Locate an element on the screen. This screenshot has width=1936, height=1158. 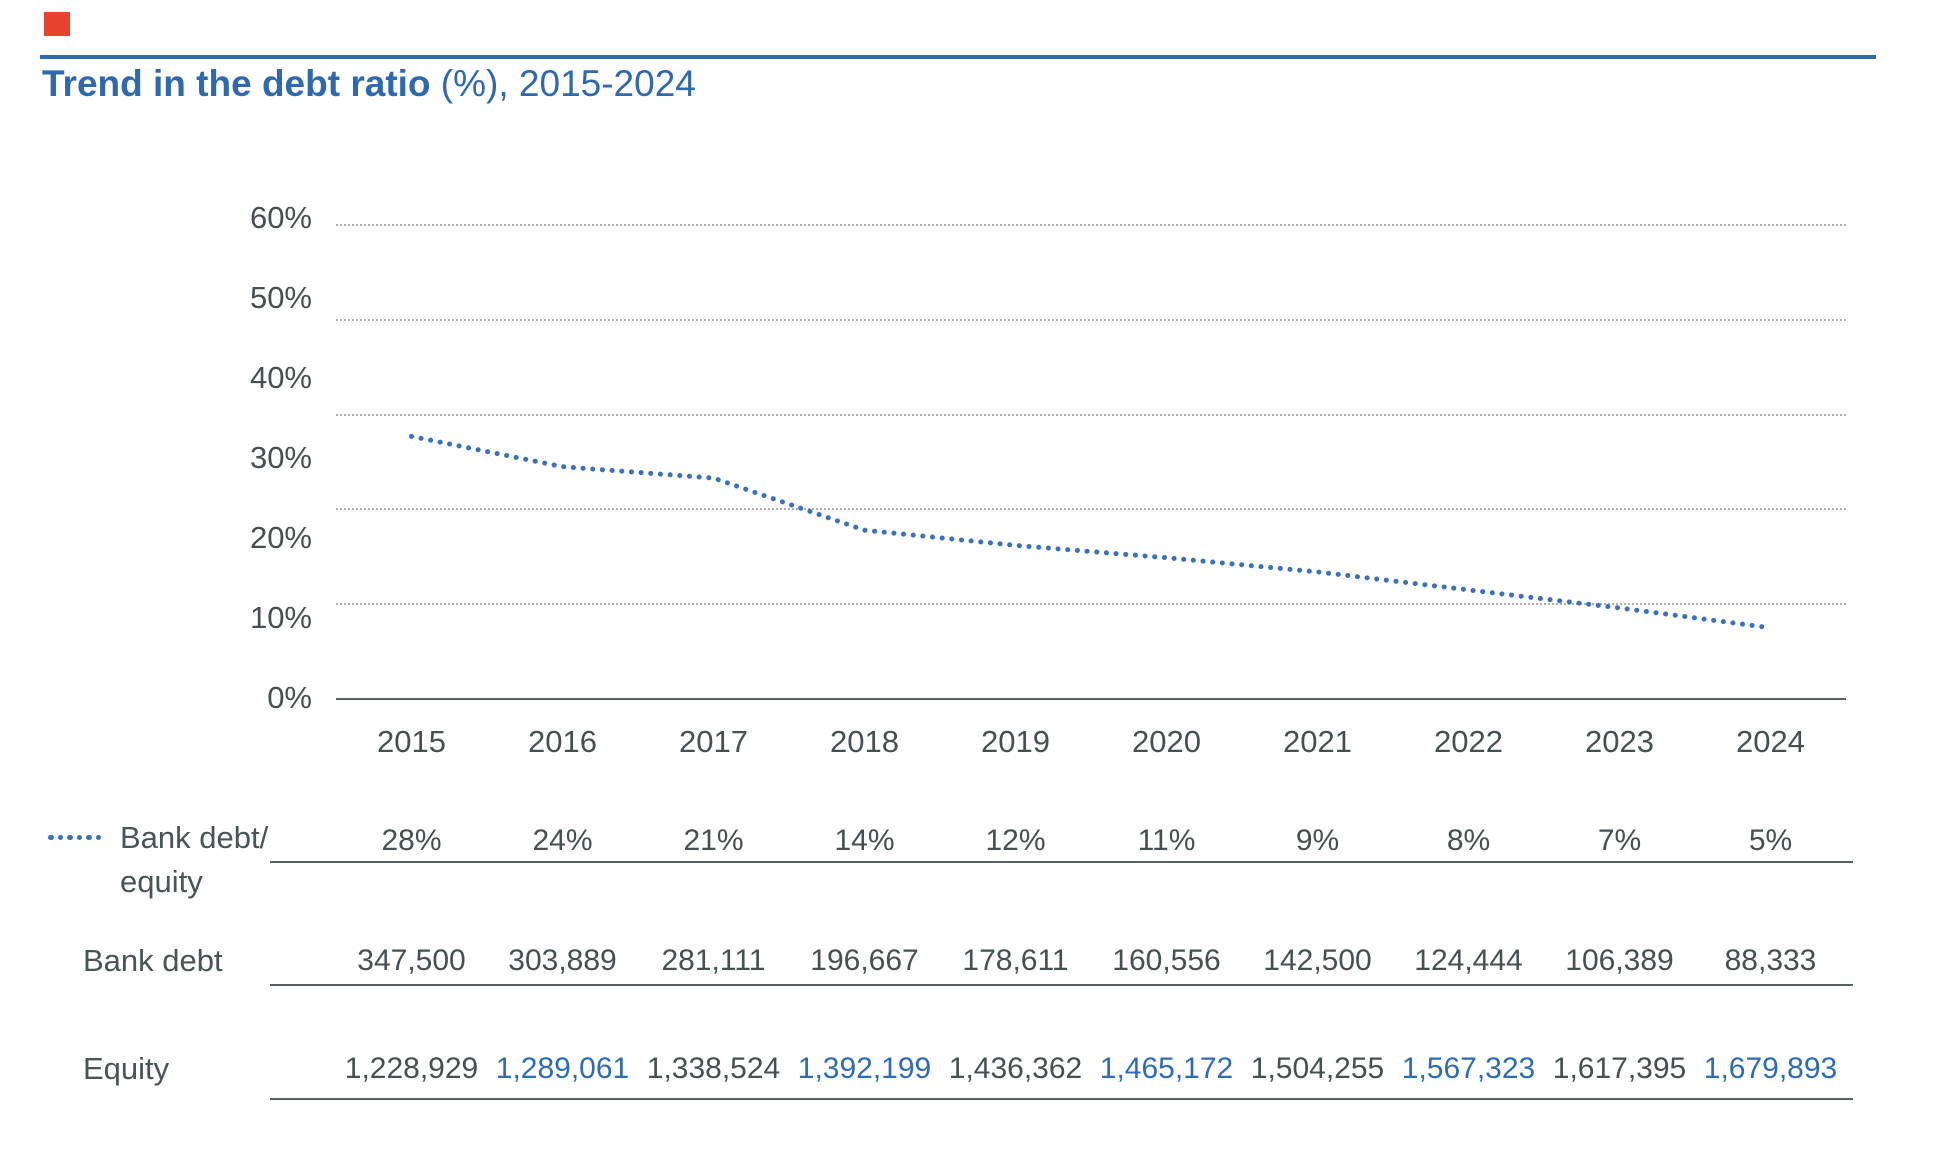
title-rule is located at coordinates (958, 57).